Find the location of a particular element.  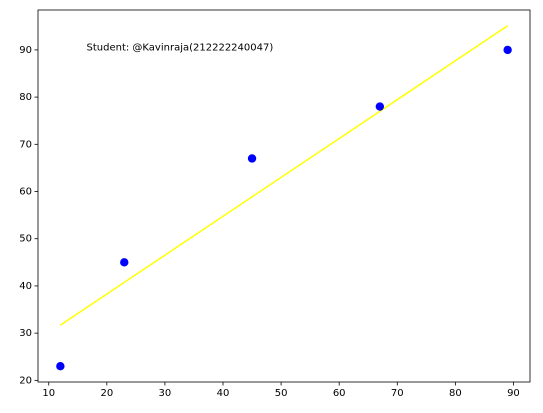

y-tick-label: 60 is located at coordinates (25, 192).